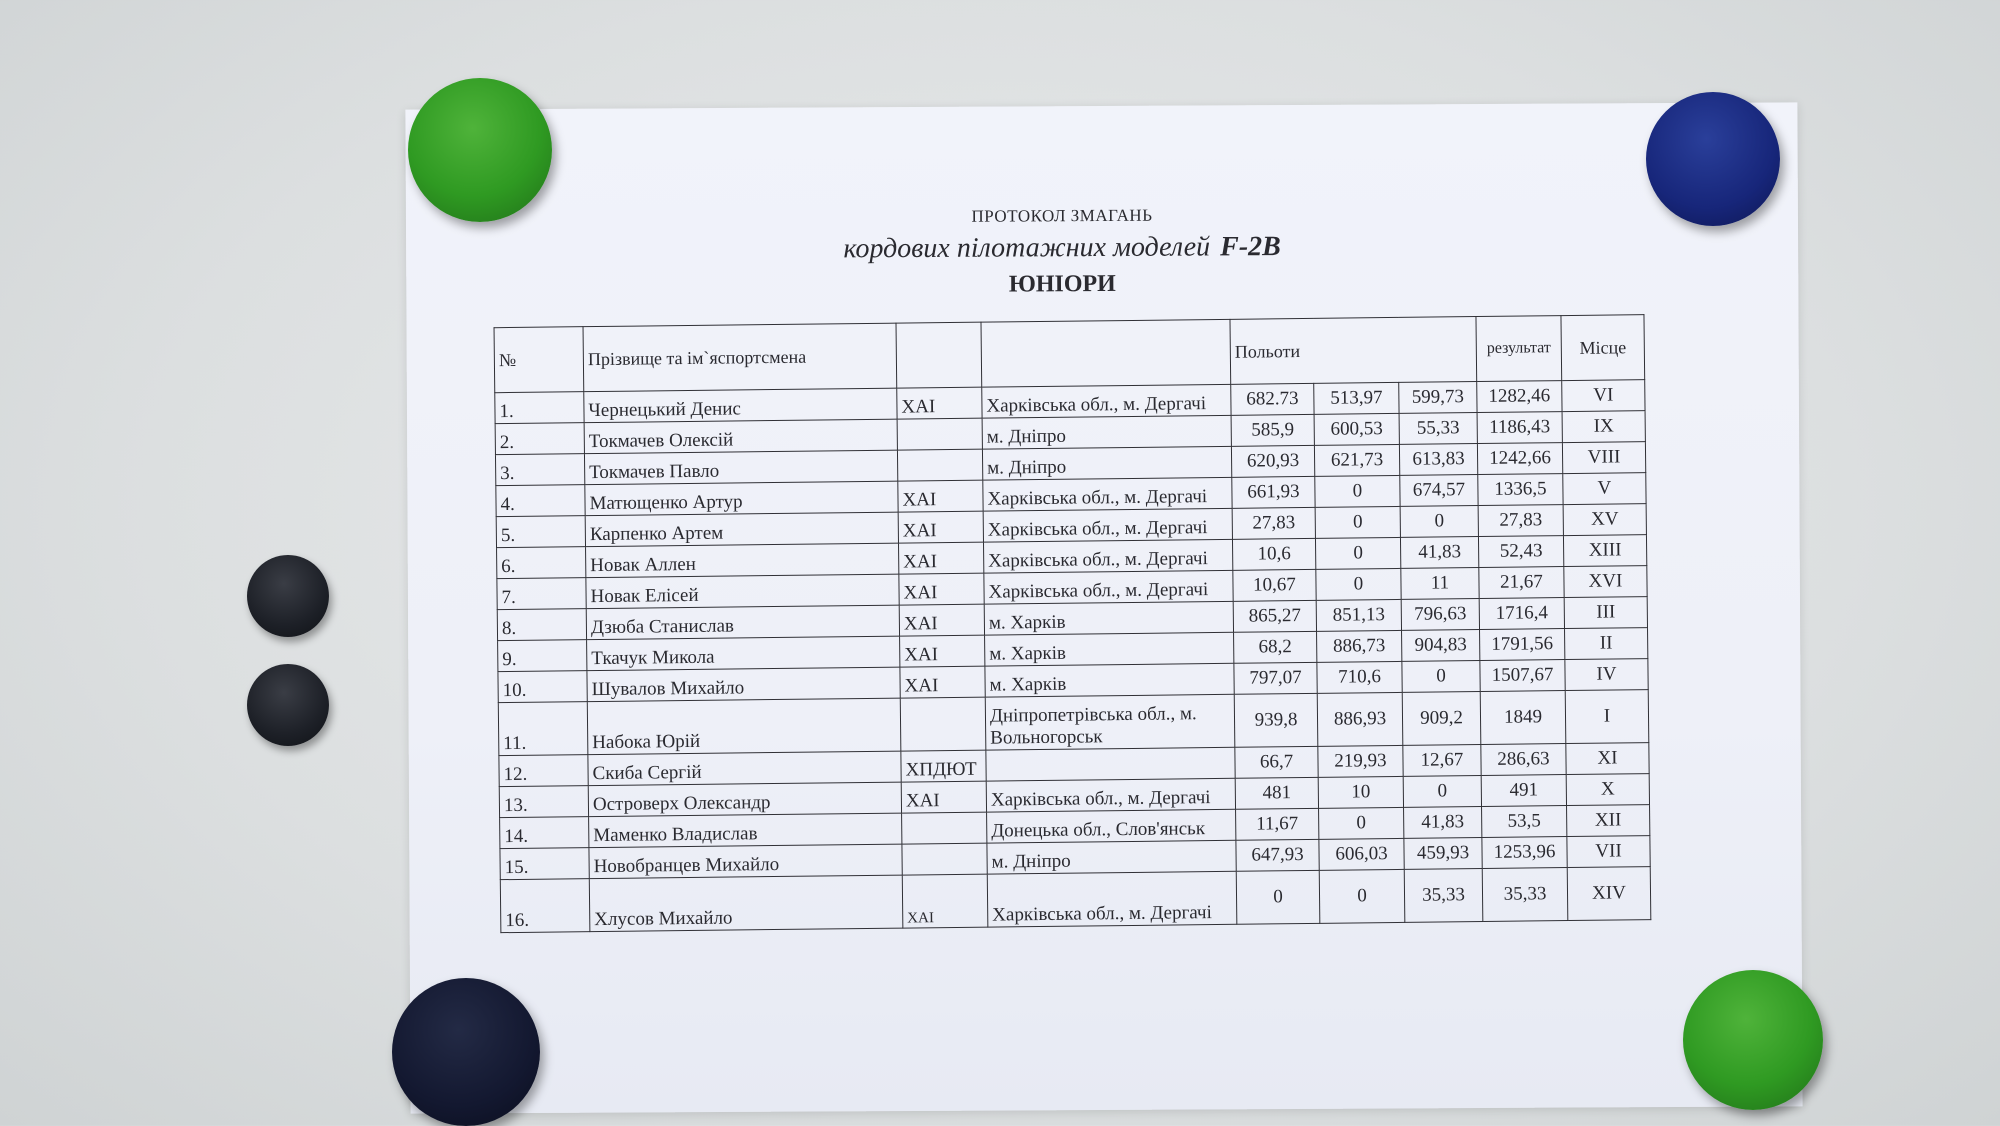 The image size is (2000, 1126). I want to click on header-result: результат, so click(1518, 348).